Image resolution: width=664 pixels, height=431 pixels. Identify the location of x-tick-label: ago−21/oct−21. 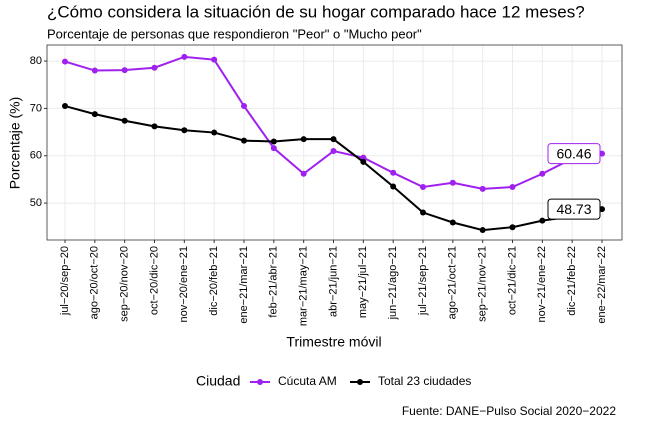
(453, 282).